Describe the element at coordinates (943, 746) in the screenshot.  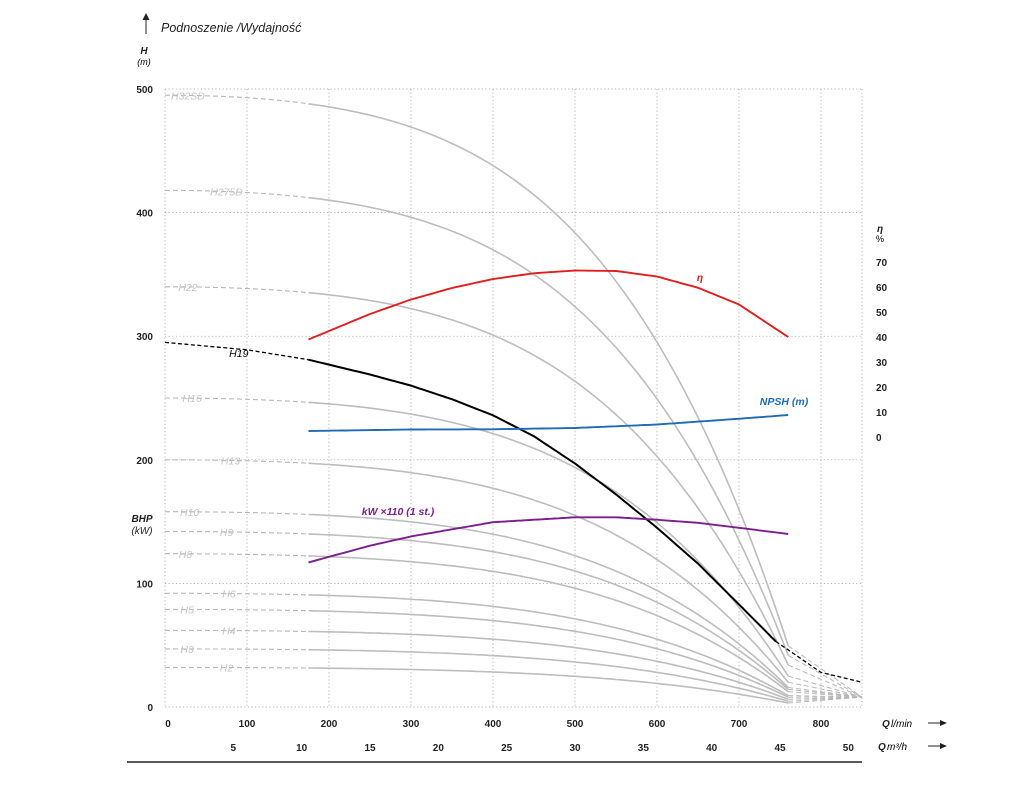
I see `x-axis2-arrow-head` at that location.